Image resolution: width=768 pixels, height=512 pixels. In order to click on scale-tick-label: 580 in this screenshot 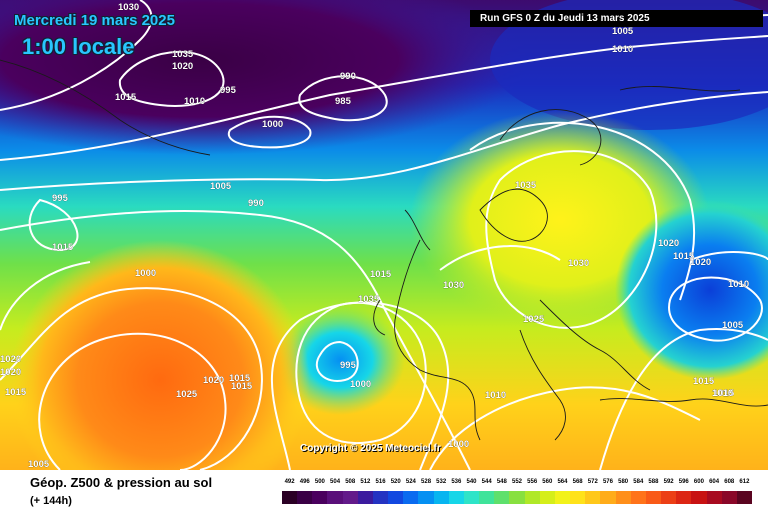, I will do `click(623, 482)`.